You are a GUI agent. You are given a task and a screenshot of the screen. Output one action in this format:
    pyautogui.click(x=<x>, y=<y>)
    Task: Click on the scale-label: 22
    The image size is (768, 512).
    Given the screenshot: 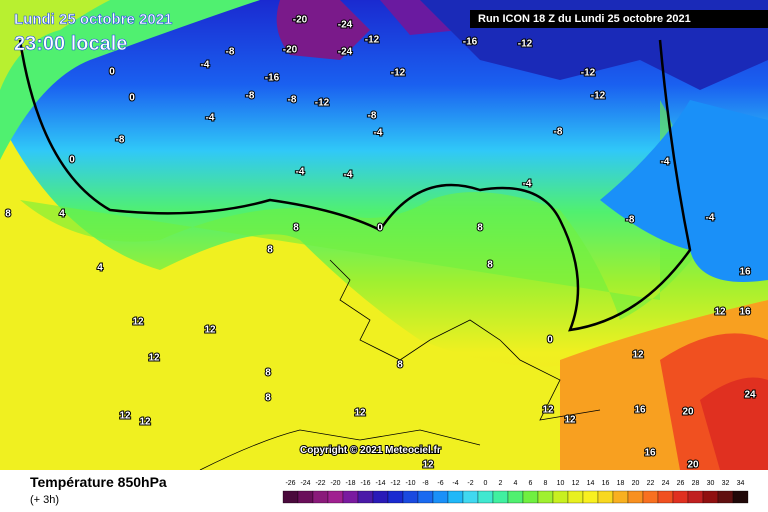 What is the action you would take?
    pyautogui.click(x=651, y=483)
    